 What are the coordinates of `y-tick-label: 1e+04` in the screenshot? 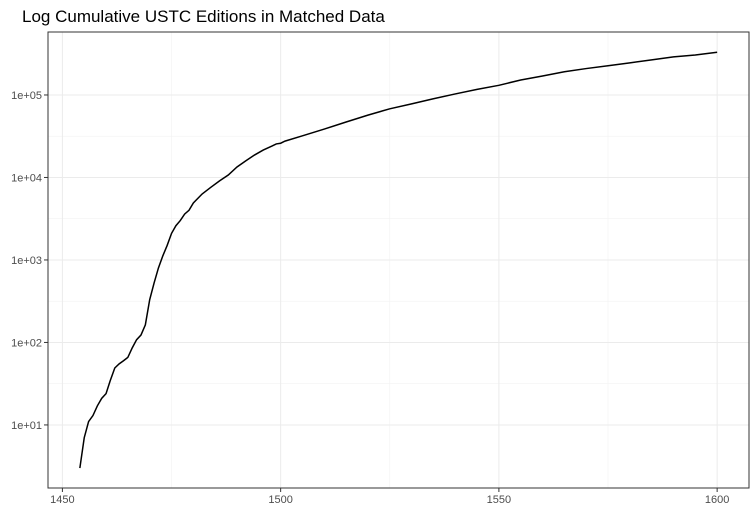 It's located at (26, 178).